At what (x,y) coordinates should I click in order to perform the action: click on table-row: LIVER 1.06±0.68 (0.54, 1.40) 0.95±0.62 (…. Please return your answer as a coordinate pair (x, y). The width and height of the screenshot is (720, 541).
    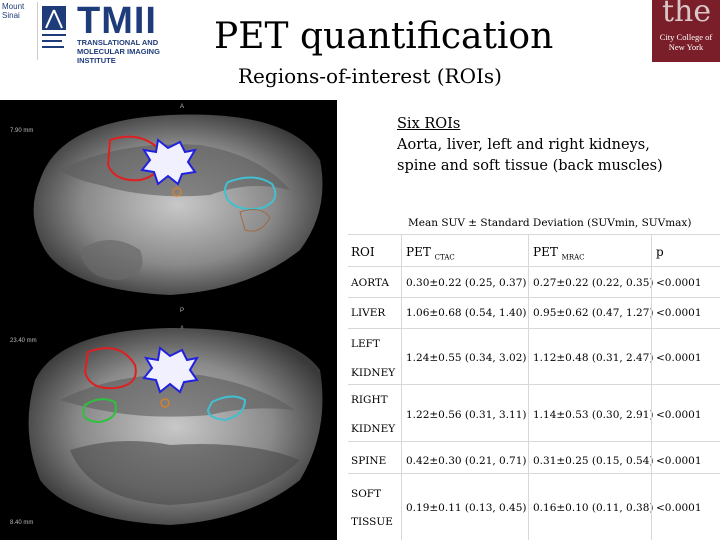
    Looking at the image, I should click on (534, 313).